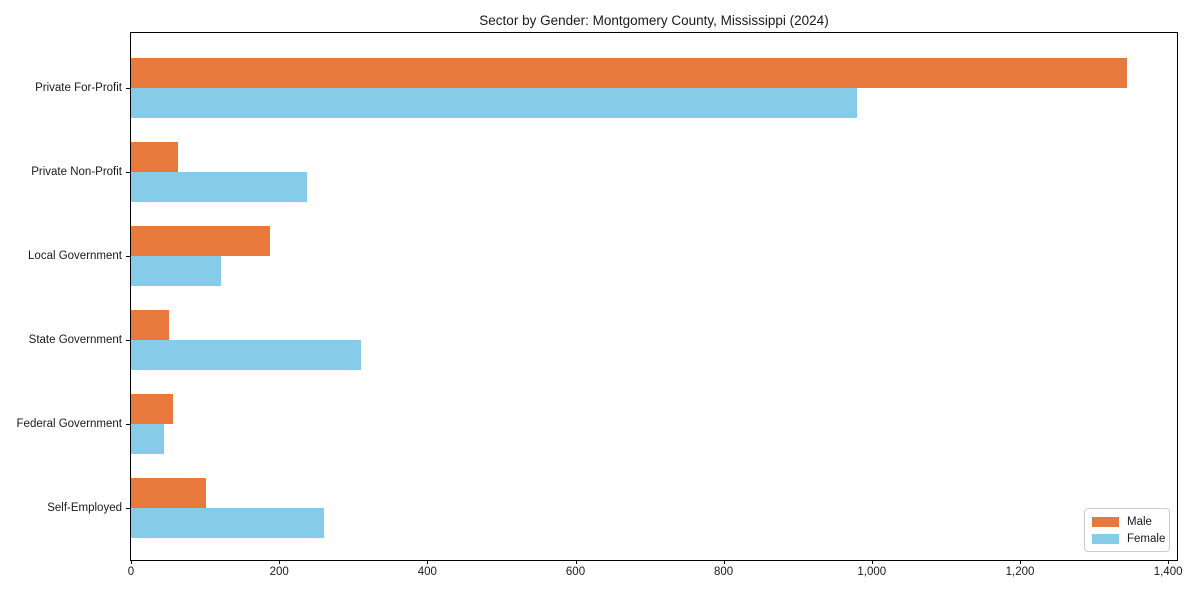  Describe the element at coordinates (150, 325) in the screenshot. I see `bar-male-state-government` at that location.